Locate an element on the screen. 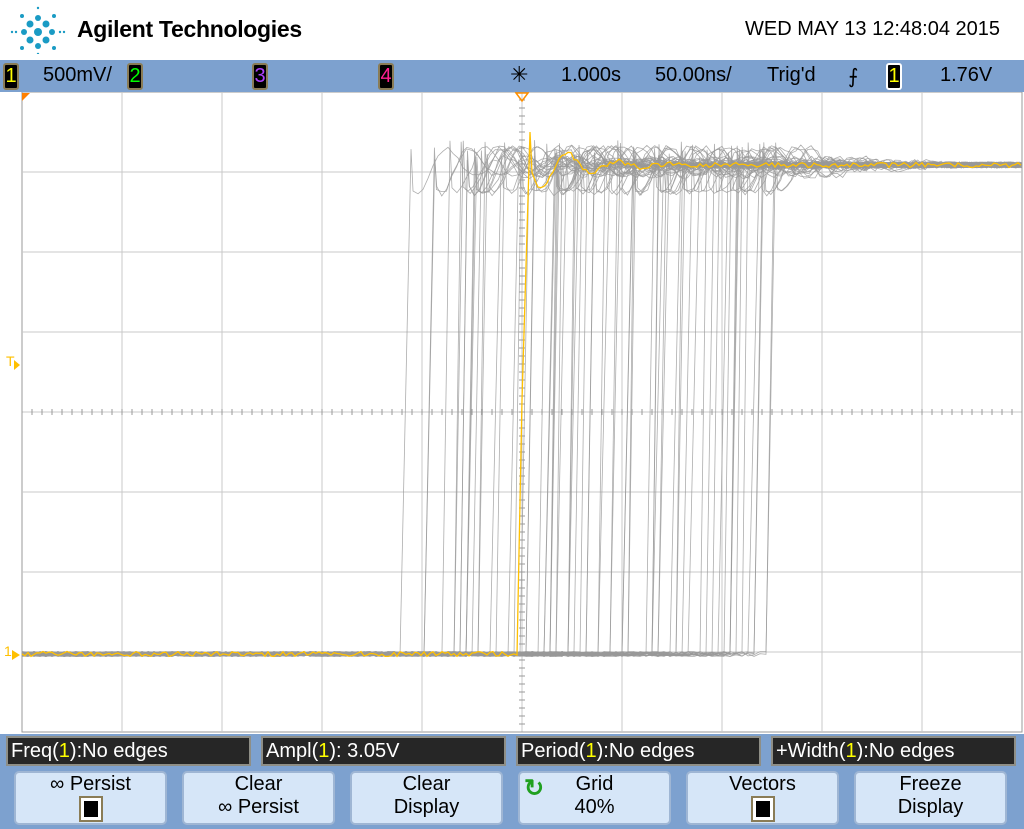 The height and width of the screenshot is (829, 1024). trigger-position-marker is located at coordinates (522, 97).